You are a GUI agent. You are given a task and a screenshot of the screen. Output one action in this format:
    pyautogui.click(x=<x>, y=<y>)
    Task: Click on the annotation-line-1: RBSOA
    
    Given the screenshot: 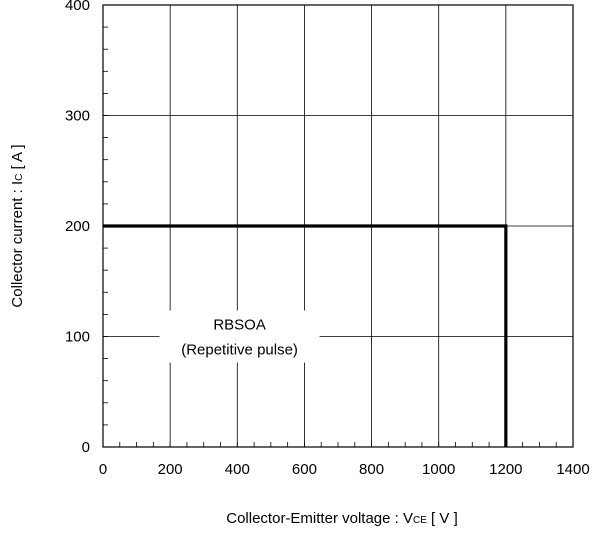 What is the action you would take?
    pyautogui.click(x=239, y=325)
    